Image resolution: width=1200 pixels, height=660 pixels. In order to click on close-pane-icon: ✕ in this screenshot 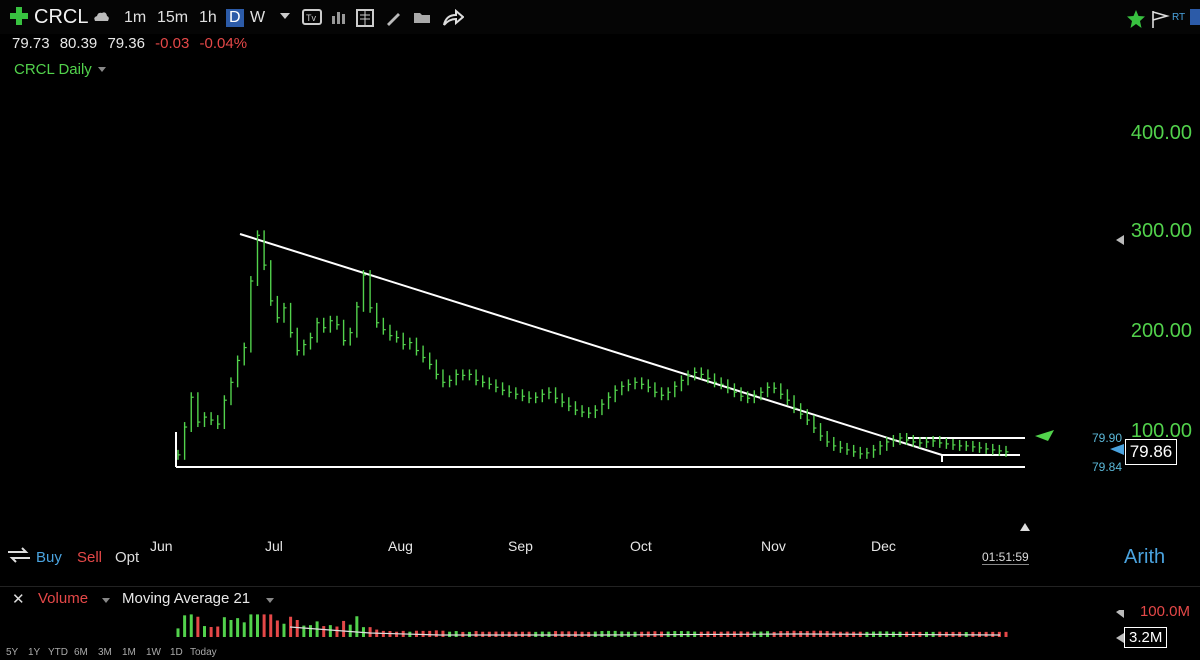, I will do `click(18, 599)`.